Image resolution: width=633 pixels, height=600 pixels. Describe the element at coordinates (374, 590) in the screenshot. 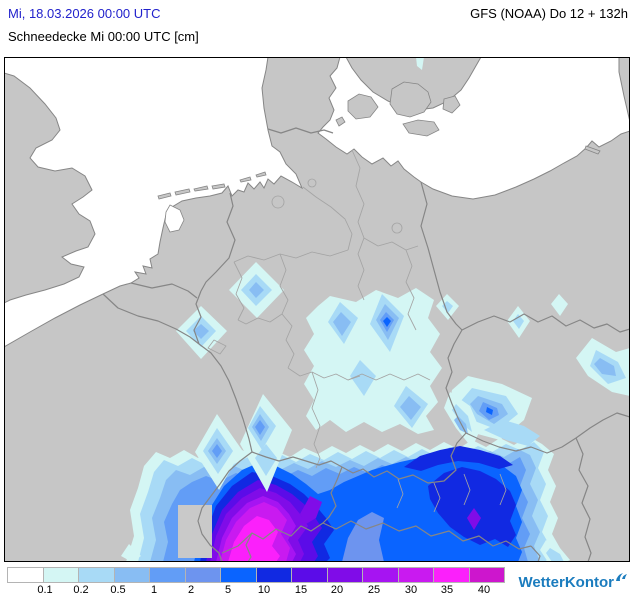

I see `legend-label: 25` at that location.